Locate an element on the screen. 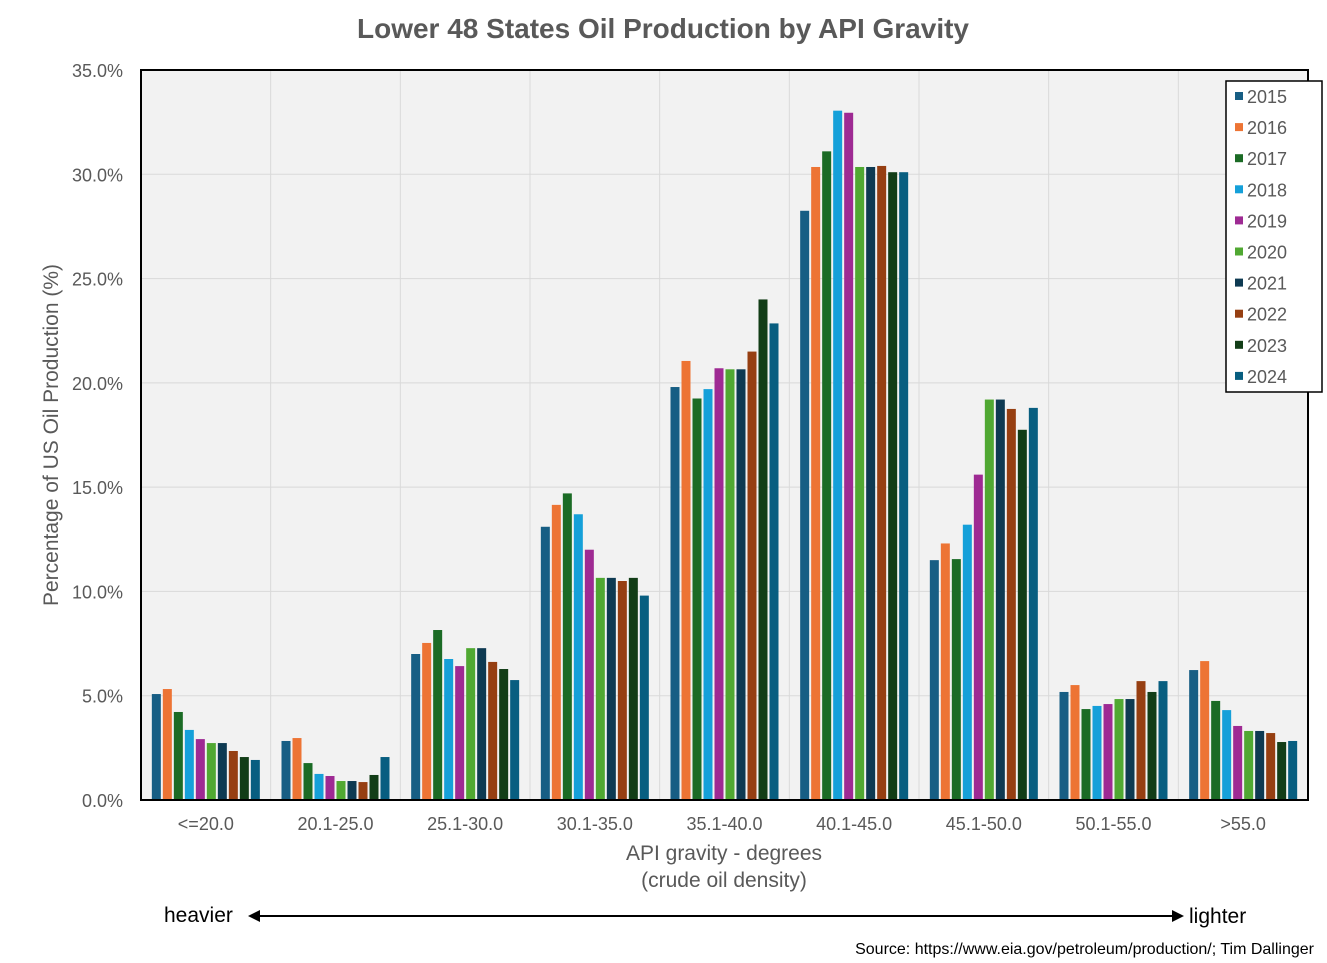 The image size is (1327, 963). bar-2024->55.0 is located at coordinates (1293, 770).